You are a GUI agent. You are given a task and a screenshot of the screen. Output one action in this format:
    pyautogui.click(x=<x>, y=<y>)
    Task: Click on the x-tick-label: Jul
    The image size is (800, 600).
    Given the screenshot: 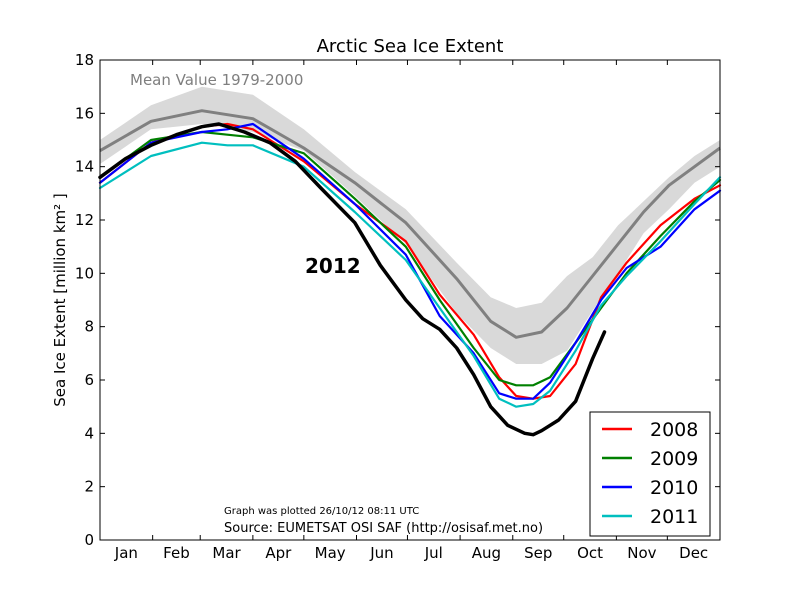 What is the action you would take?
    pyautogui.click(x=433, y=553)
    